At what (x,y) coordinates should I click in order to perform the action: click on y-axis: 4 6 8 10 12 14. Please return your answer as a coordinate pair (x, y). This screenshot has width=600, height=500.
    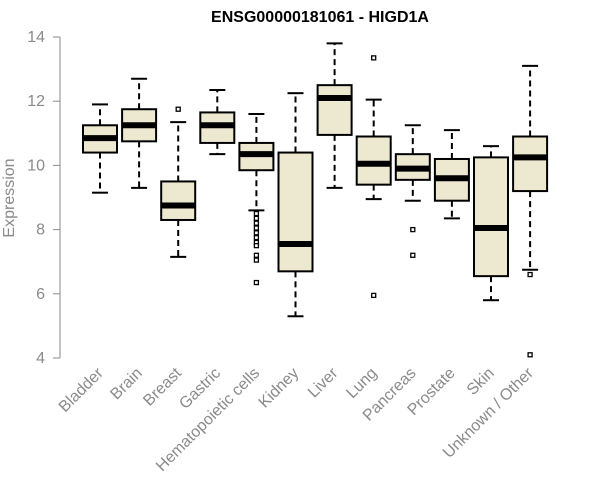
    Looking at the image, I should click on (44, 198).